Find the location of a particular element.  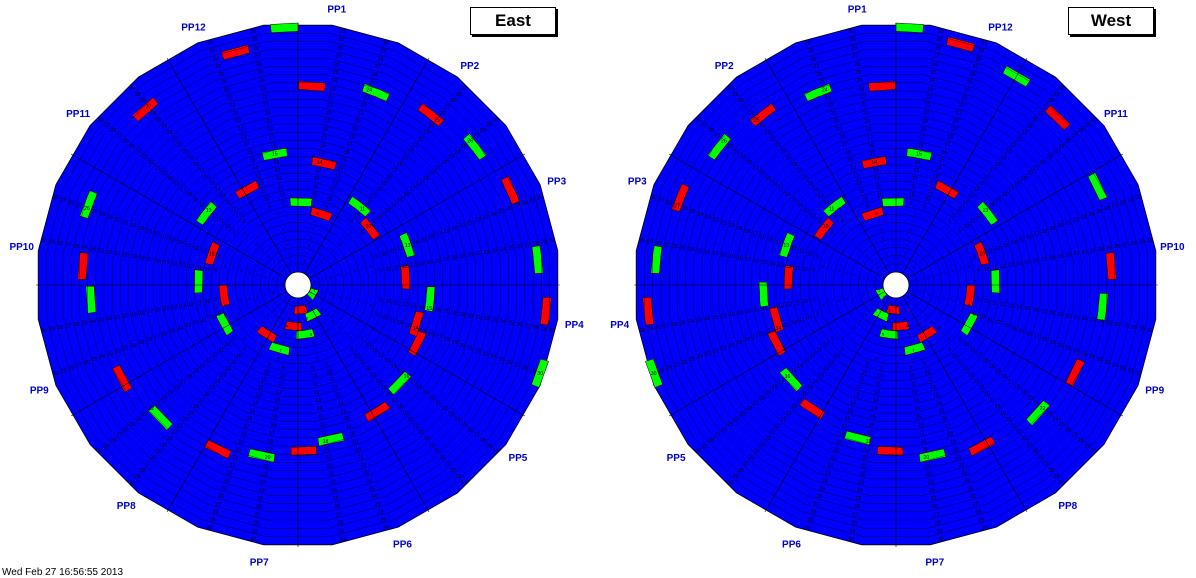

pad-row-number: 22 is located at coordinates (364, 466).